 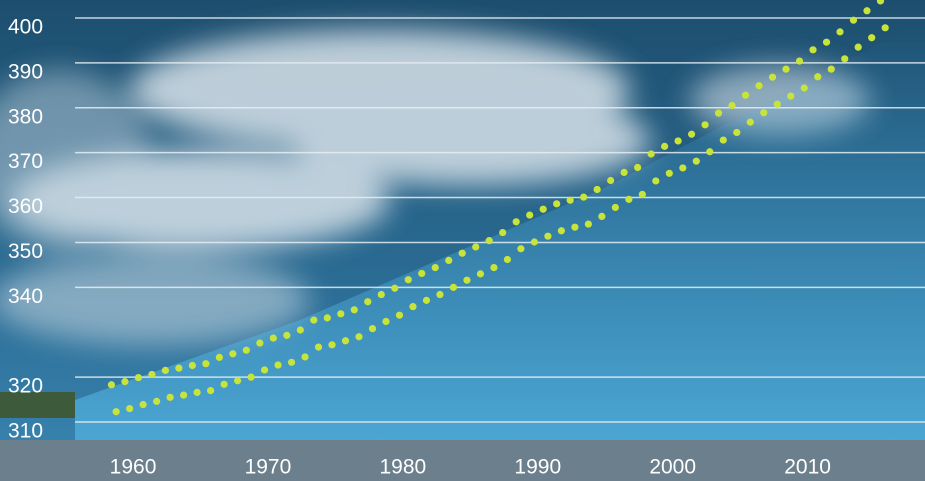 I want to click on y-tick-label: 340, so click(x=25, y=296).